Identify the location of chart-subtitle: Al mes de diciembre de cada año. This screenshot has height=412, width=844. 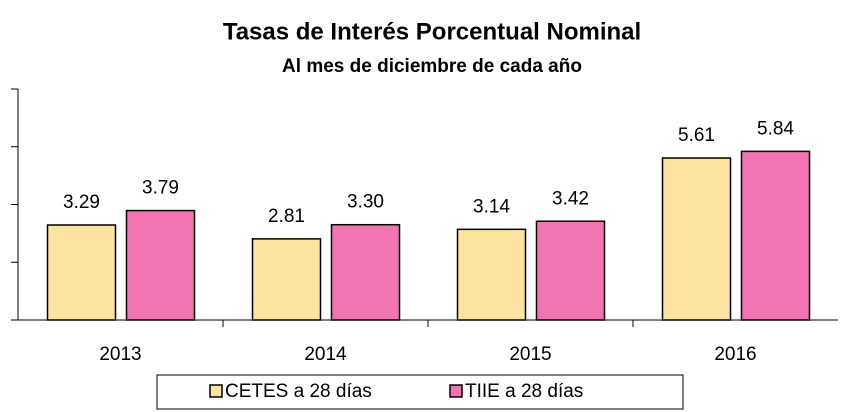
(432, 66).